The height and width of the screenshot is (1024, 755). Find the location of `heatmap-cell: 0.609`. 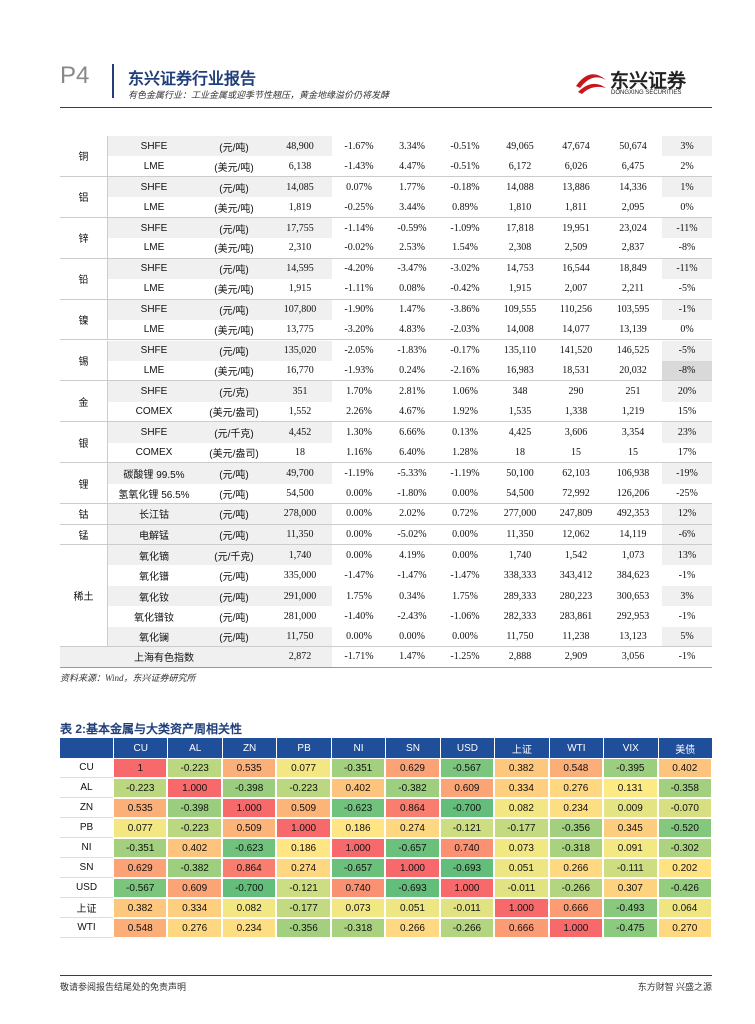

heatmap-cell: 0.609 is located at coordinates (467, 788).